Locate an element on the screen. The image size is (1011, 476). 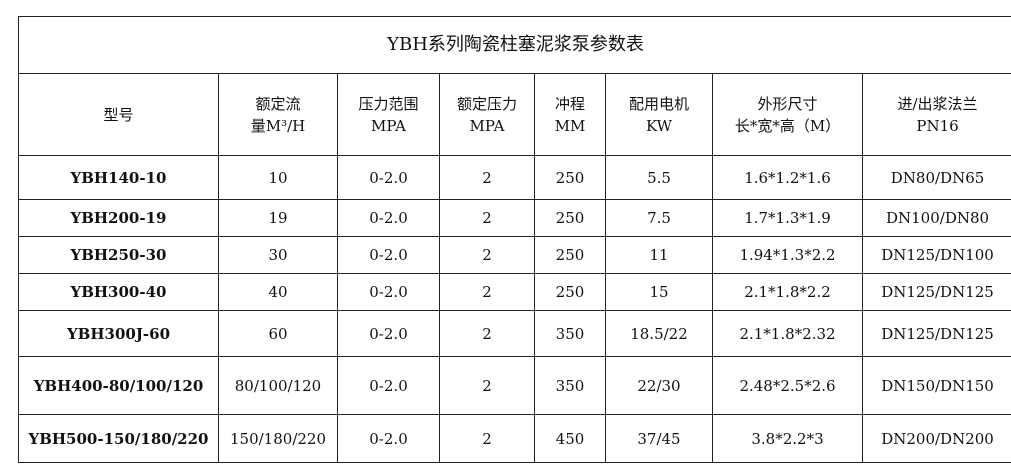
column-header: 进/出浆法兰 PN16 is located at coordinates (936, 114).